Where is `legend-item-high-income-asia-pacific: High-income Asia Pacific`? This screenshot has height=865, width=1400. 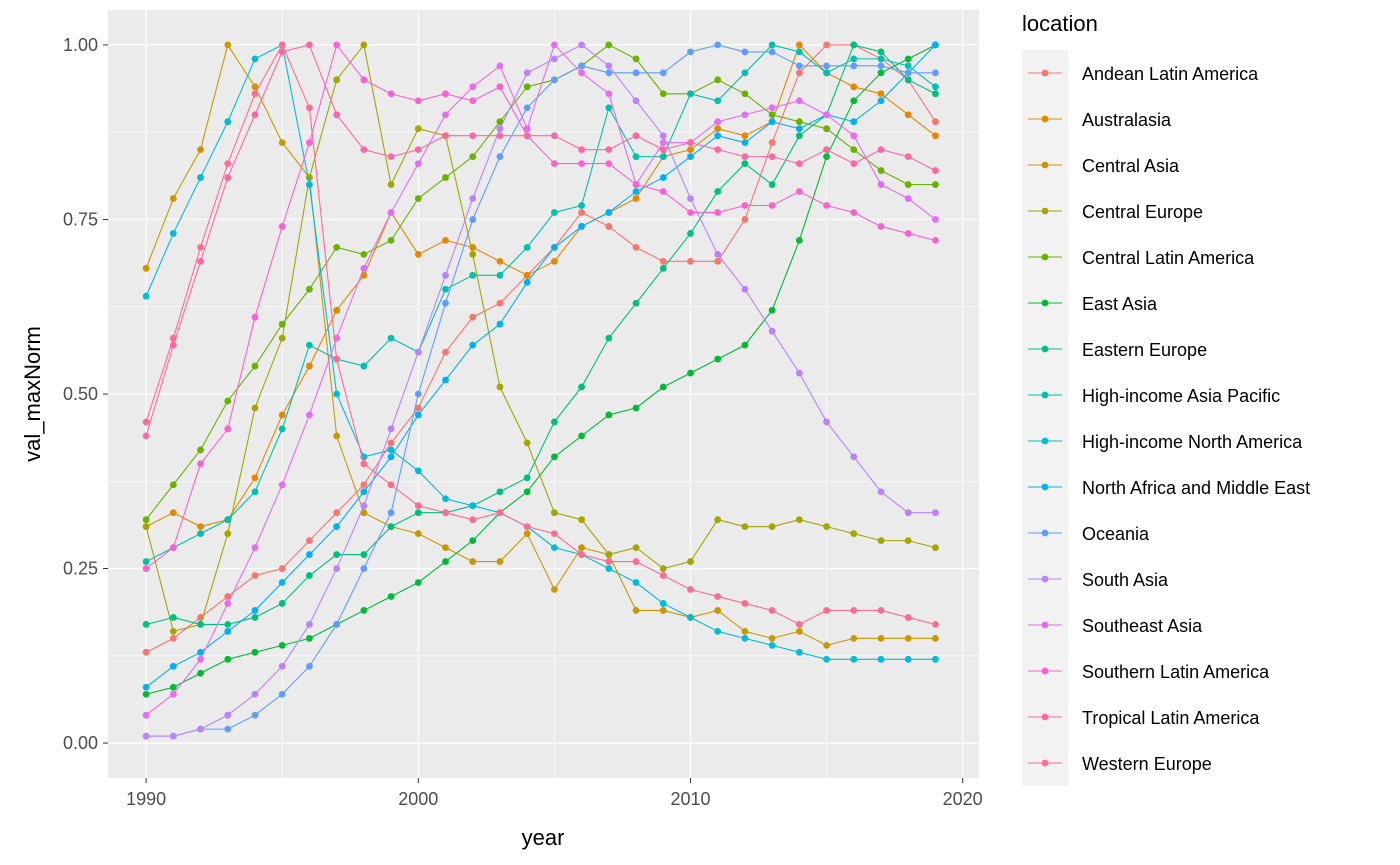
legend-item-high-income-asia-pacific: High-income Asia Pacific is located at coordinates (1154, 396).